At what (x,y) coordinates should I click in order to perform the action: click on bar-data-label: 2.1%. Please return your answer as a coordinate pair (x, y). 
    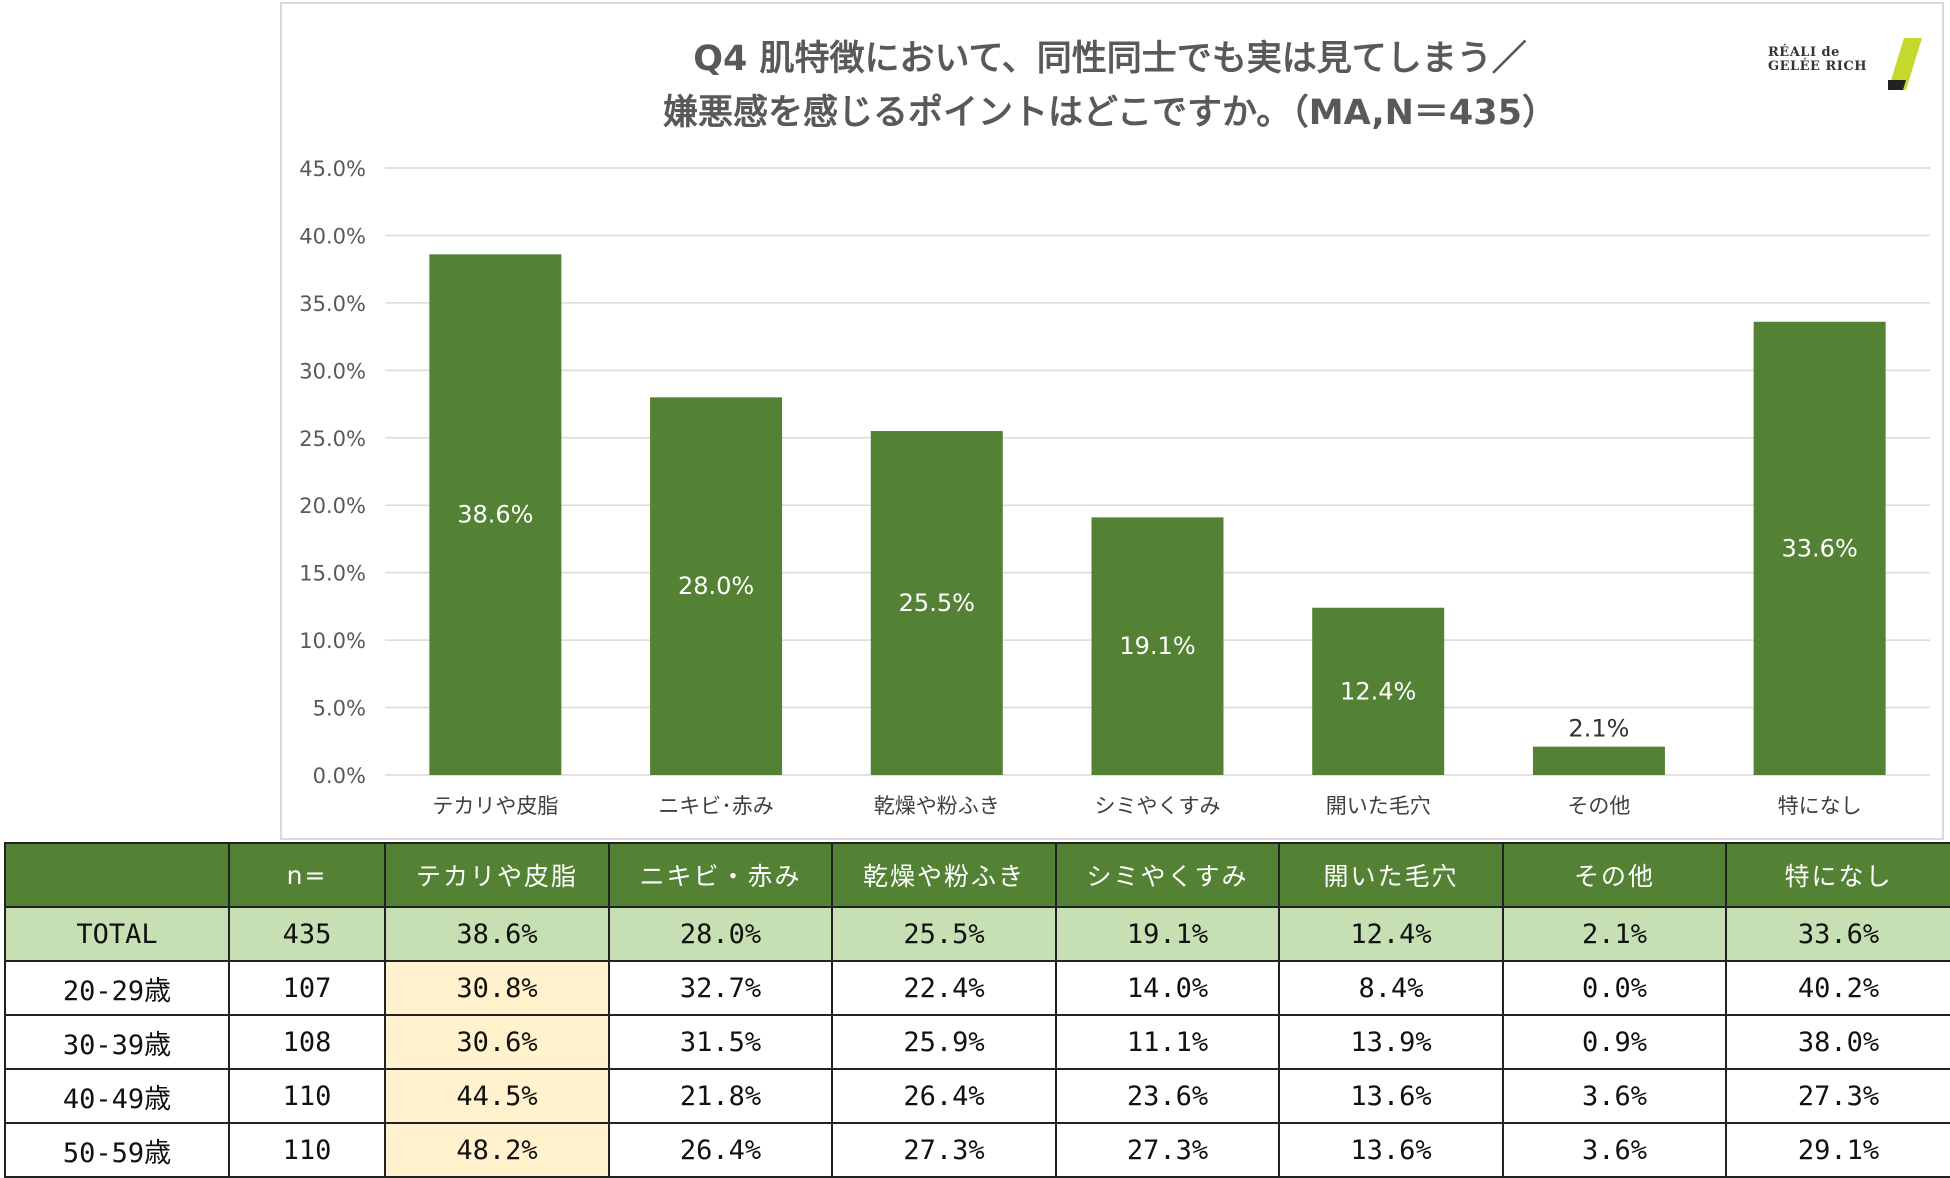
    Looking at the image, I should click on (1598, 729).